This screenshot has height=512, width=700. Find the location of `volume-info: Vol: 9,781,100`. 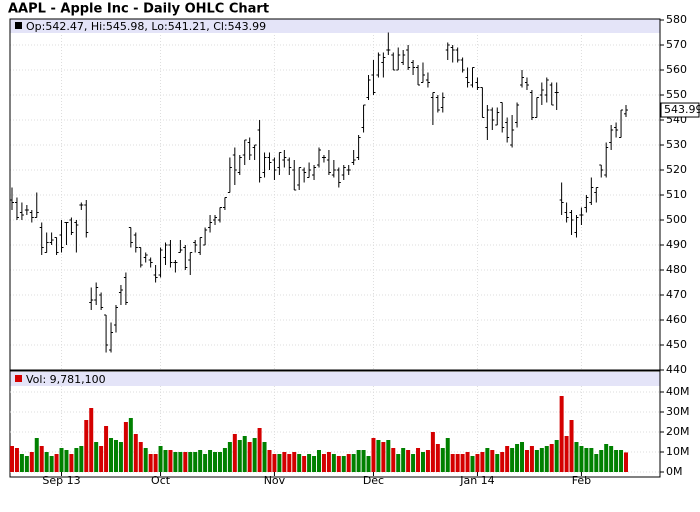

volume-info: Vol: 9,781,100 is located at coordinates (66, 379).